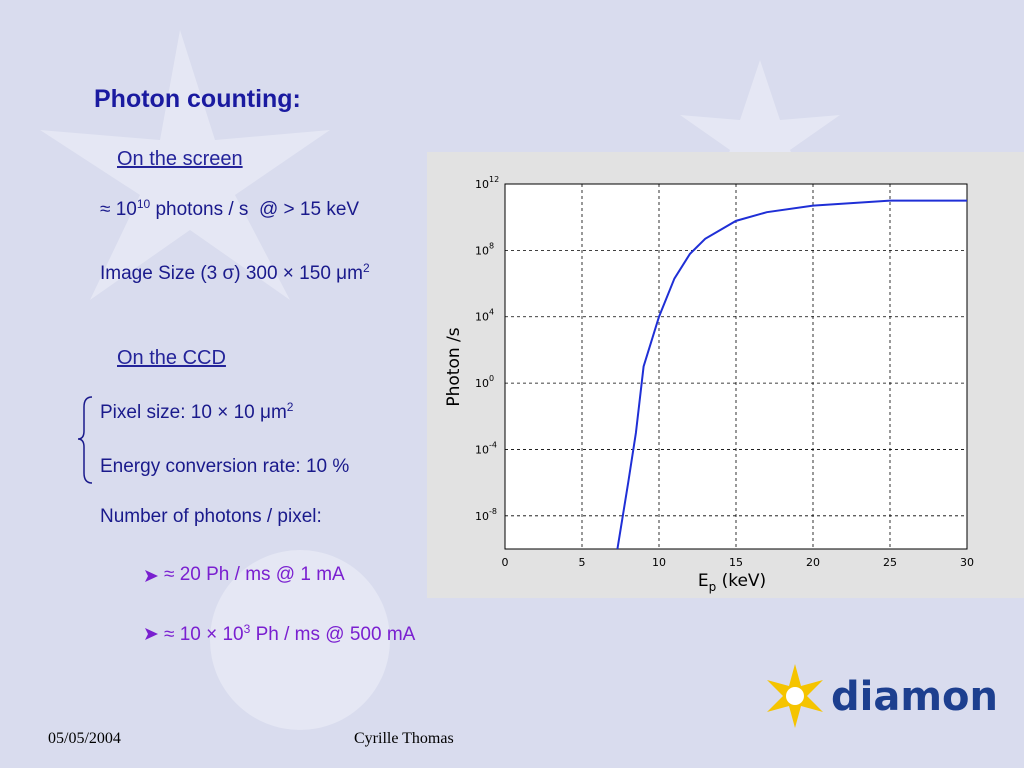  Describe the element at coordinates (197, 411) in the screenshot. I see `text-line: Pixel size: 10 × 10 μm2` at that location.